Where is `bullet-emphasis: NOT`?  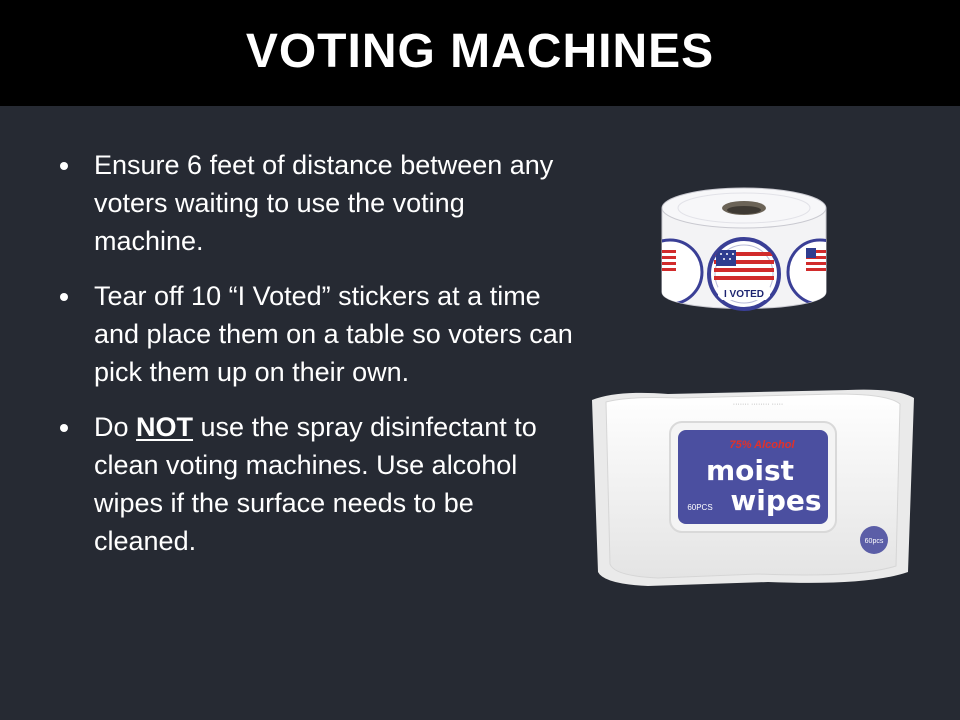
bullet-emphasis: NOT is located at coordinates (165, 427).